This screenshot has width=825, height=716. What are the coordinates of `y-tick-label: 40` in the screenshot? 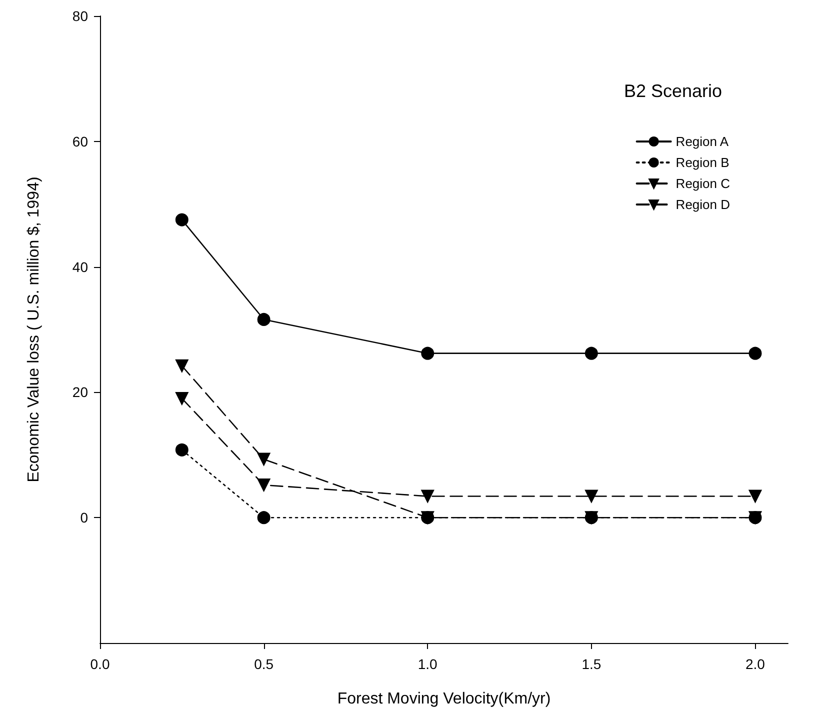 It's located at (80, 266).